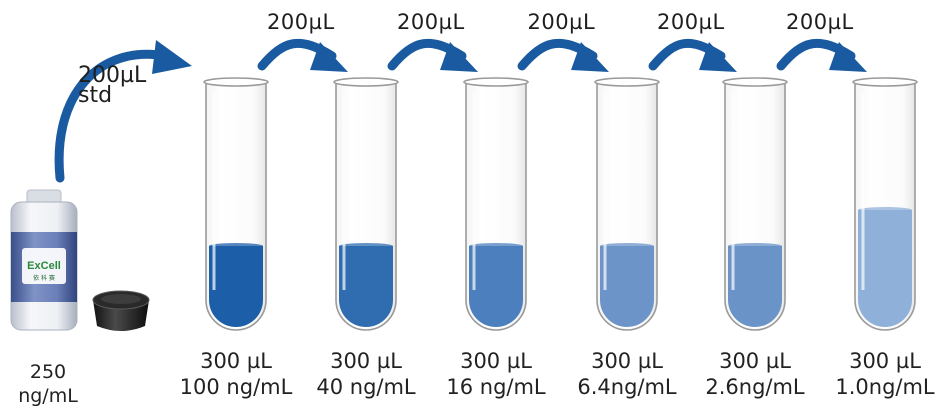  I want to click on tube-caption-5: 300 µL 2.6ng/mL, so click(755, 374).